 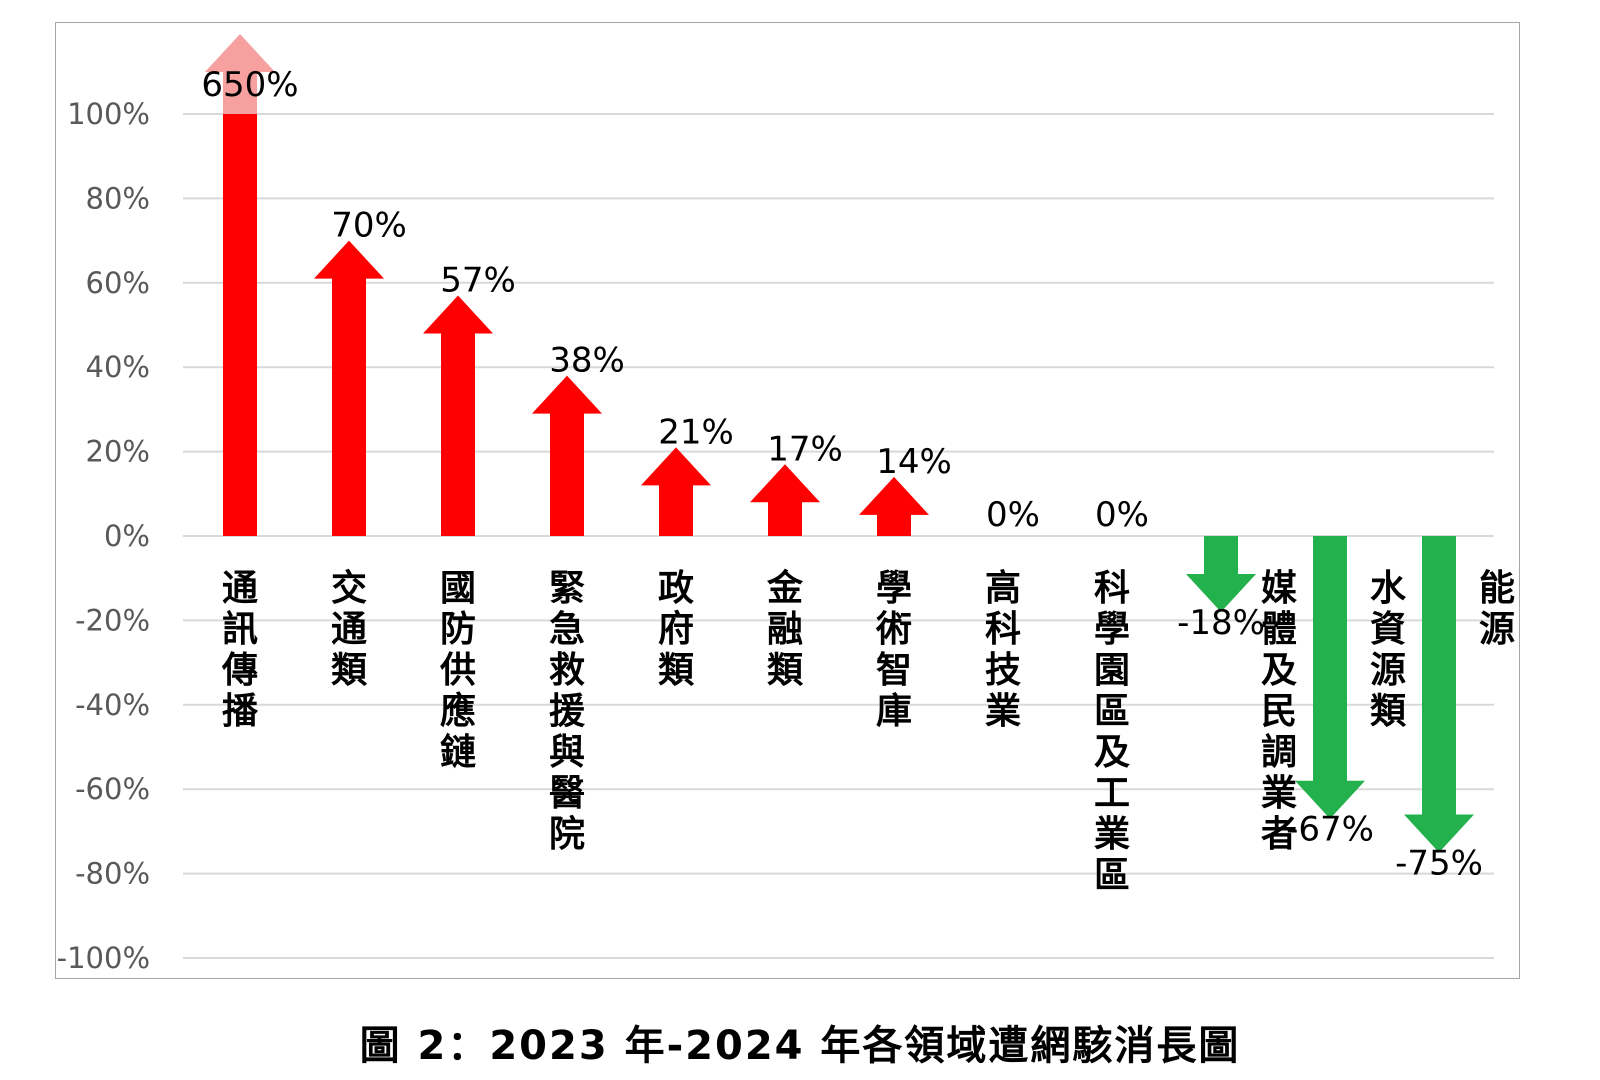 I want to click on category-label: 通訊傳播, so click(x=240, y=650).